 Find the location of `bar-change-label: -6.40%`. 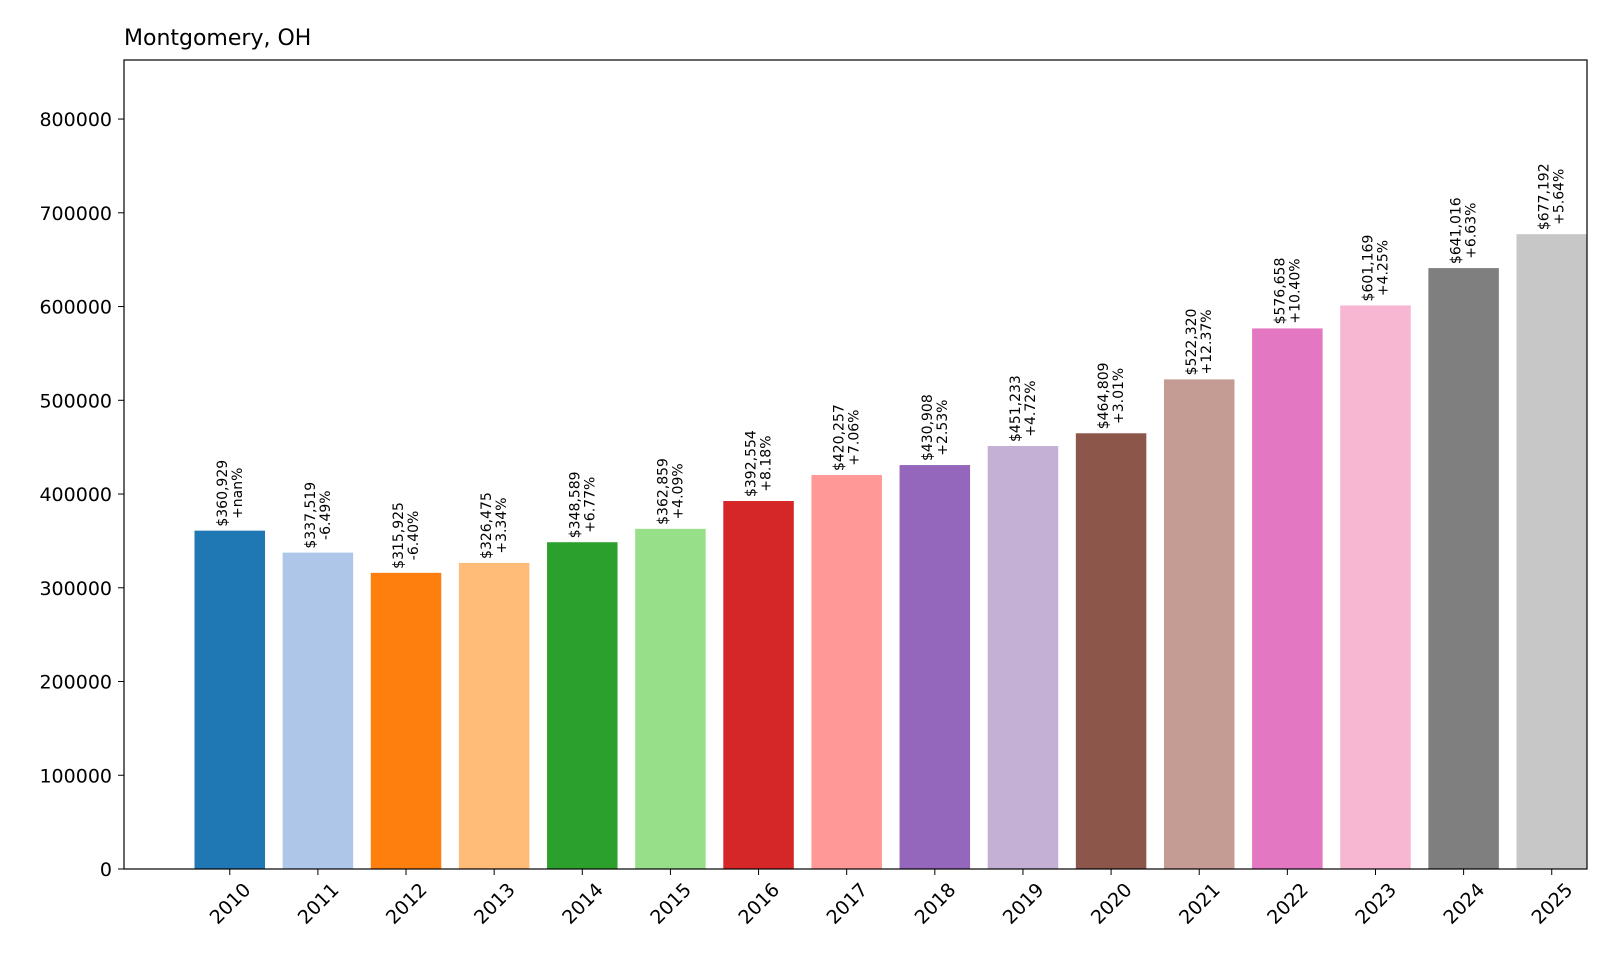

bar-change-label: -6.40% is located at coordinates (414, 536).